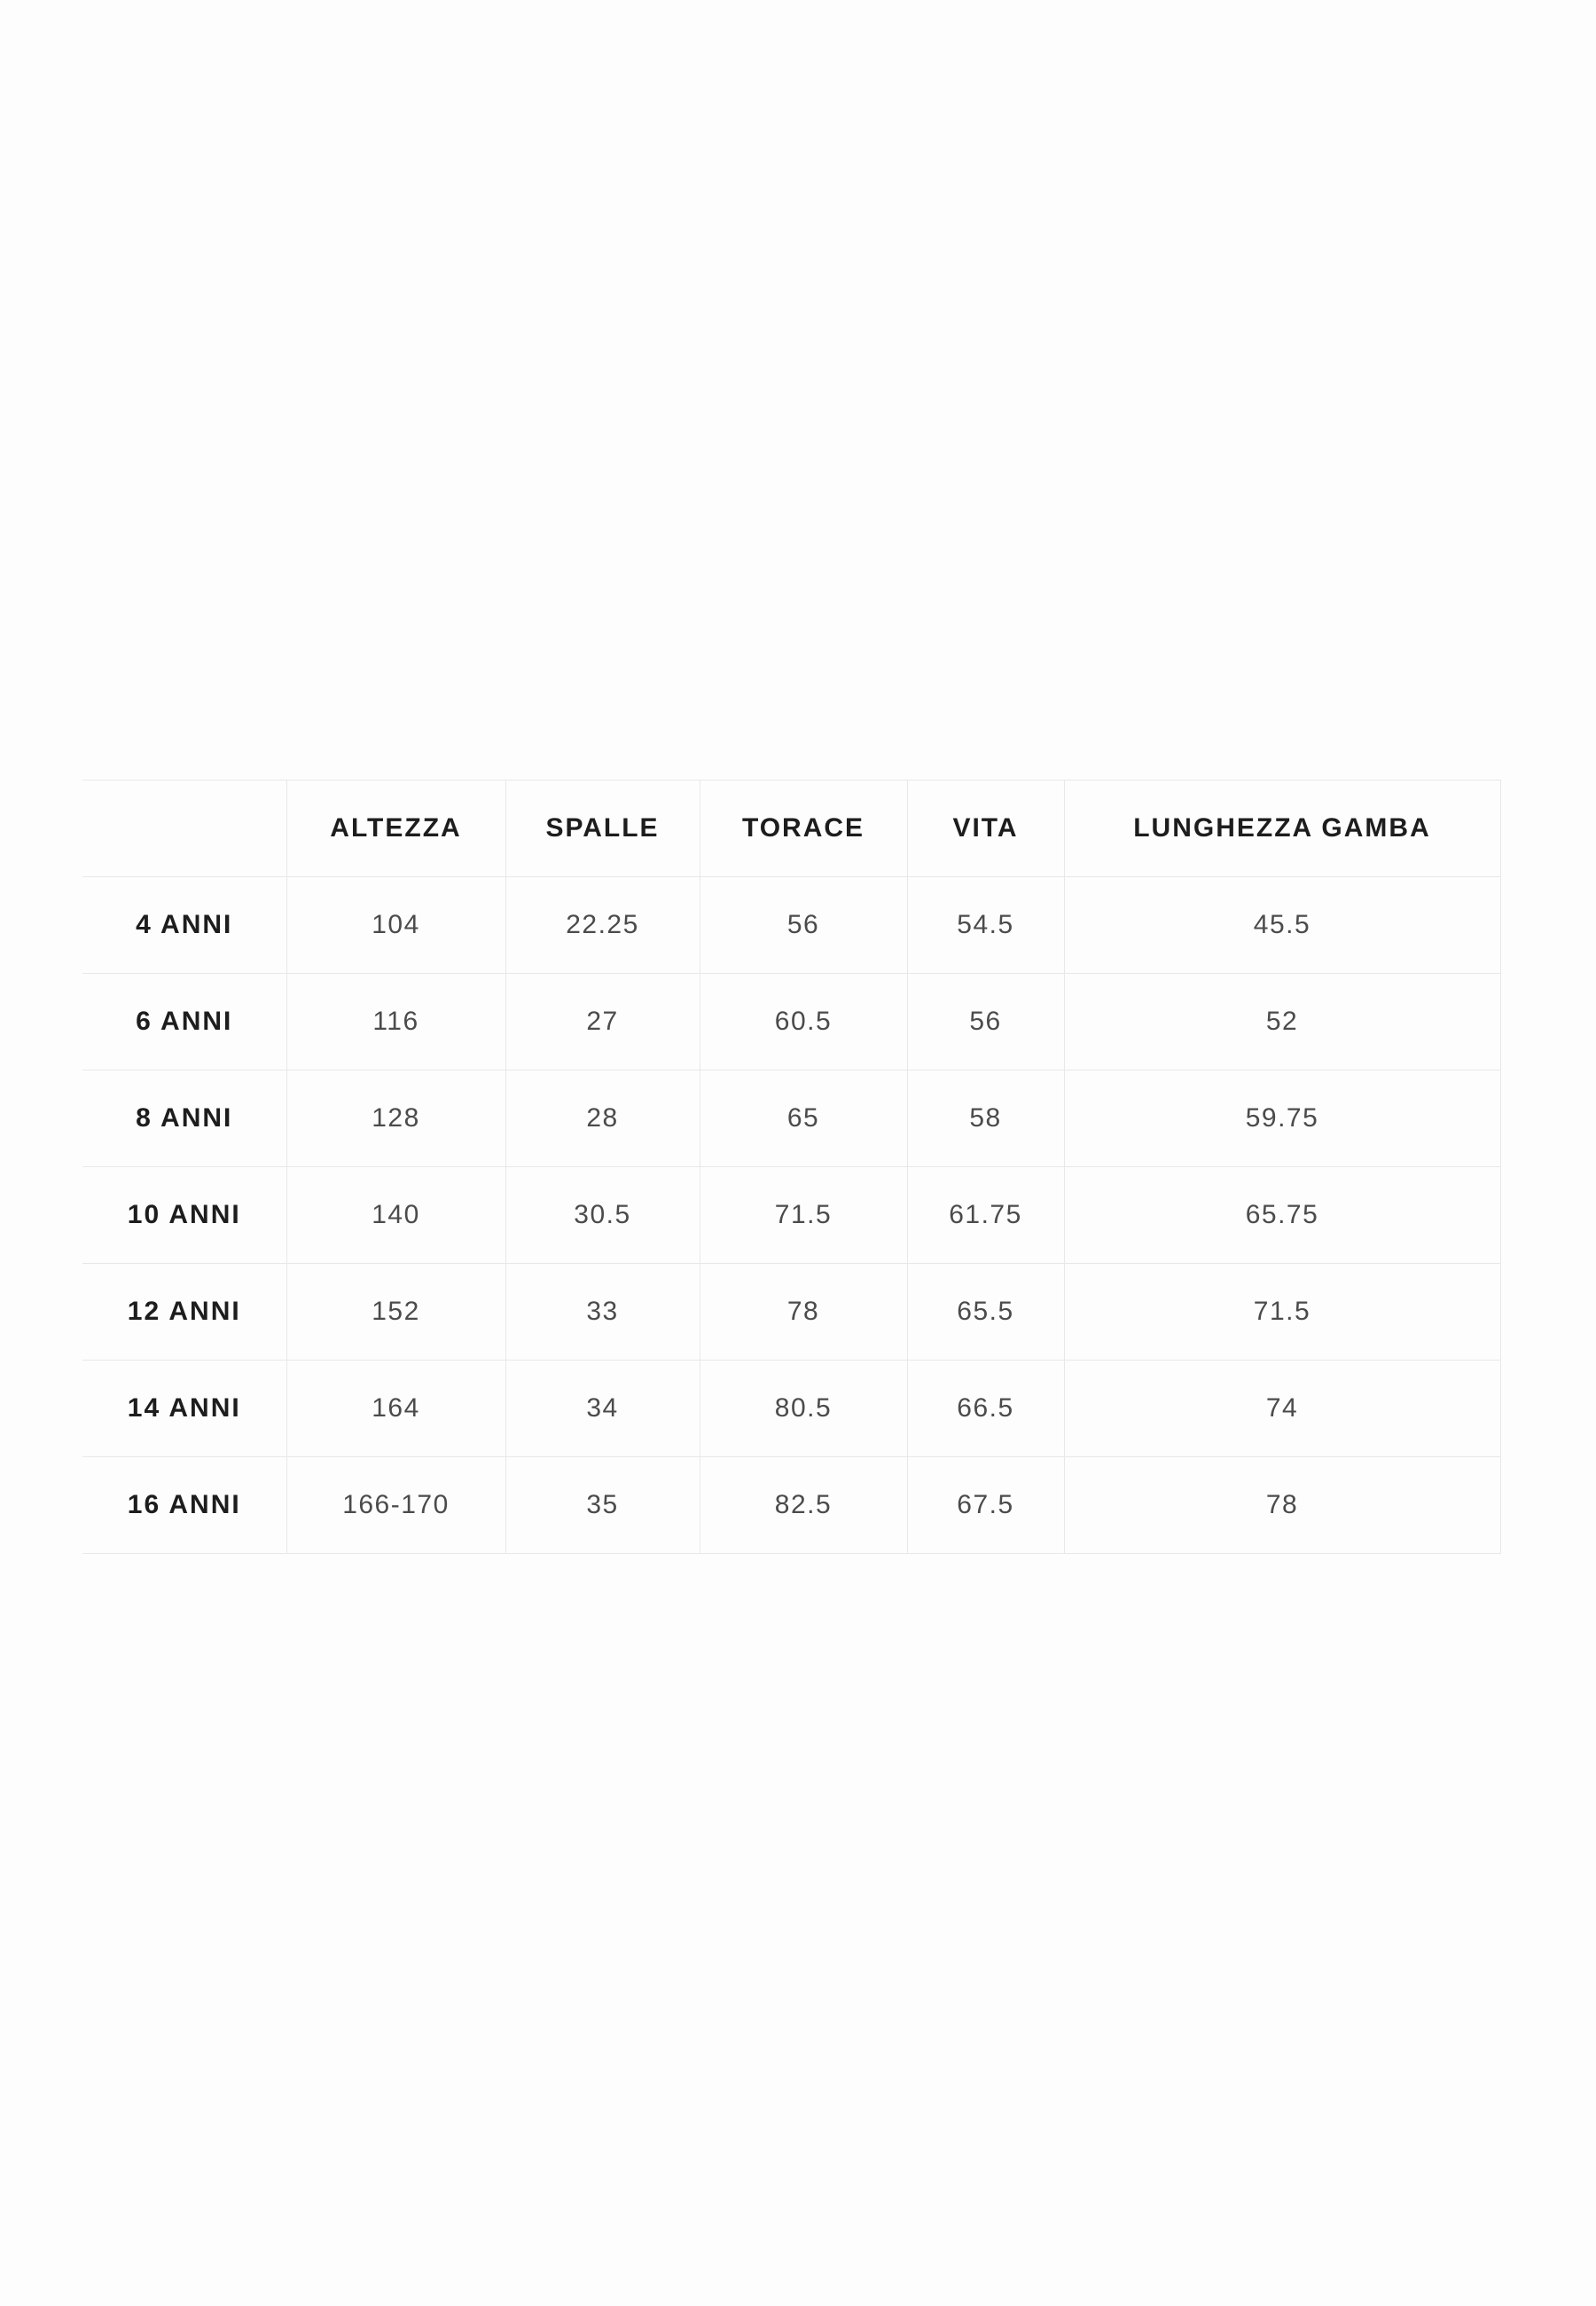  What do you see at coordinates (986, 1505) in the screenshot?
I see `cell-value: 67.5` at bounding box center [986, 1505].